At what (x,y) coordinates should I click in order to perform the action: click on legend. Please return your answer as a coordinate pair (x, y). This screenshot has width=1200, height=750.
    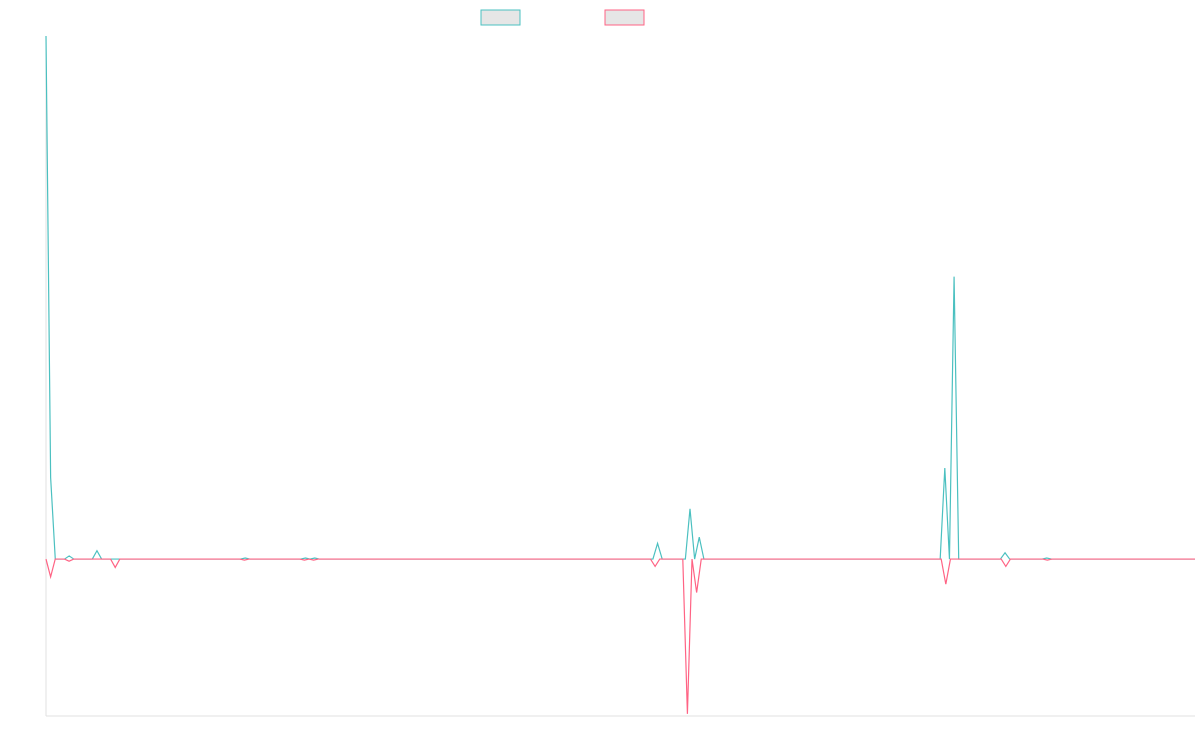
    Looking at the image, I should click on (562, 17).